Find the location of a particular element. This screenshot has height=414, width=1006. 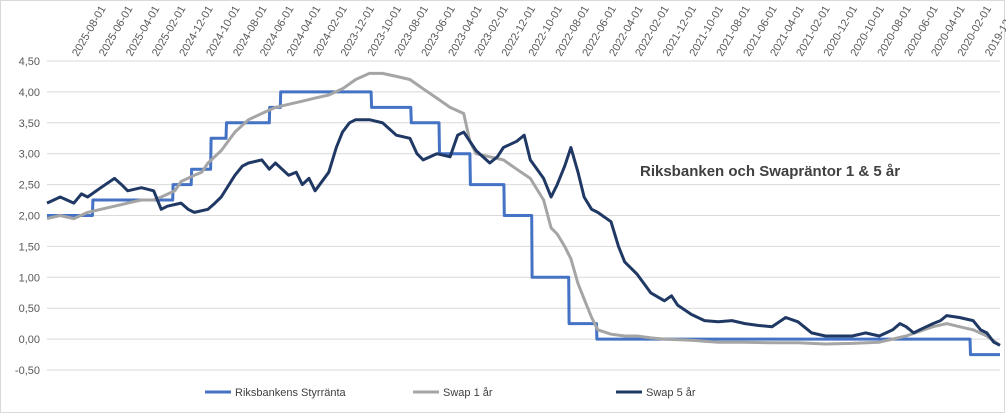

legend: Riksbankens Styrränta Swap 1 år Swap 5 år is located at coordinates (450, 393).